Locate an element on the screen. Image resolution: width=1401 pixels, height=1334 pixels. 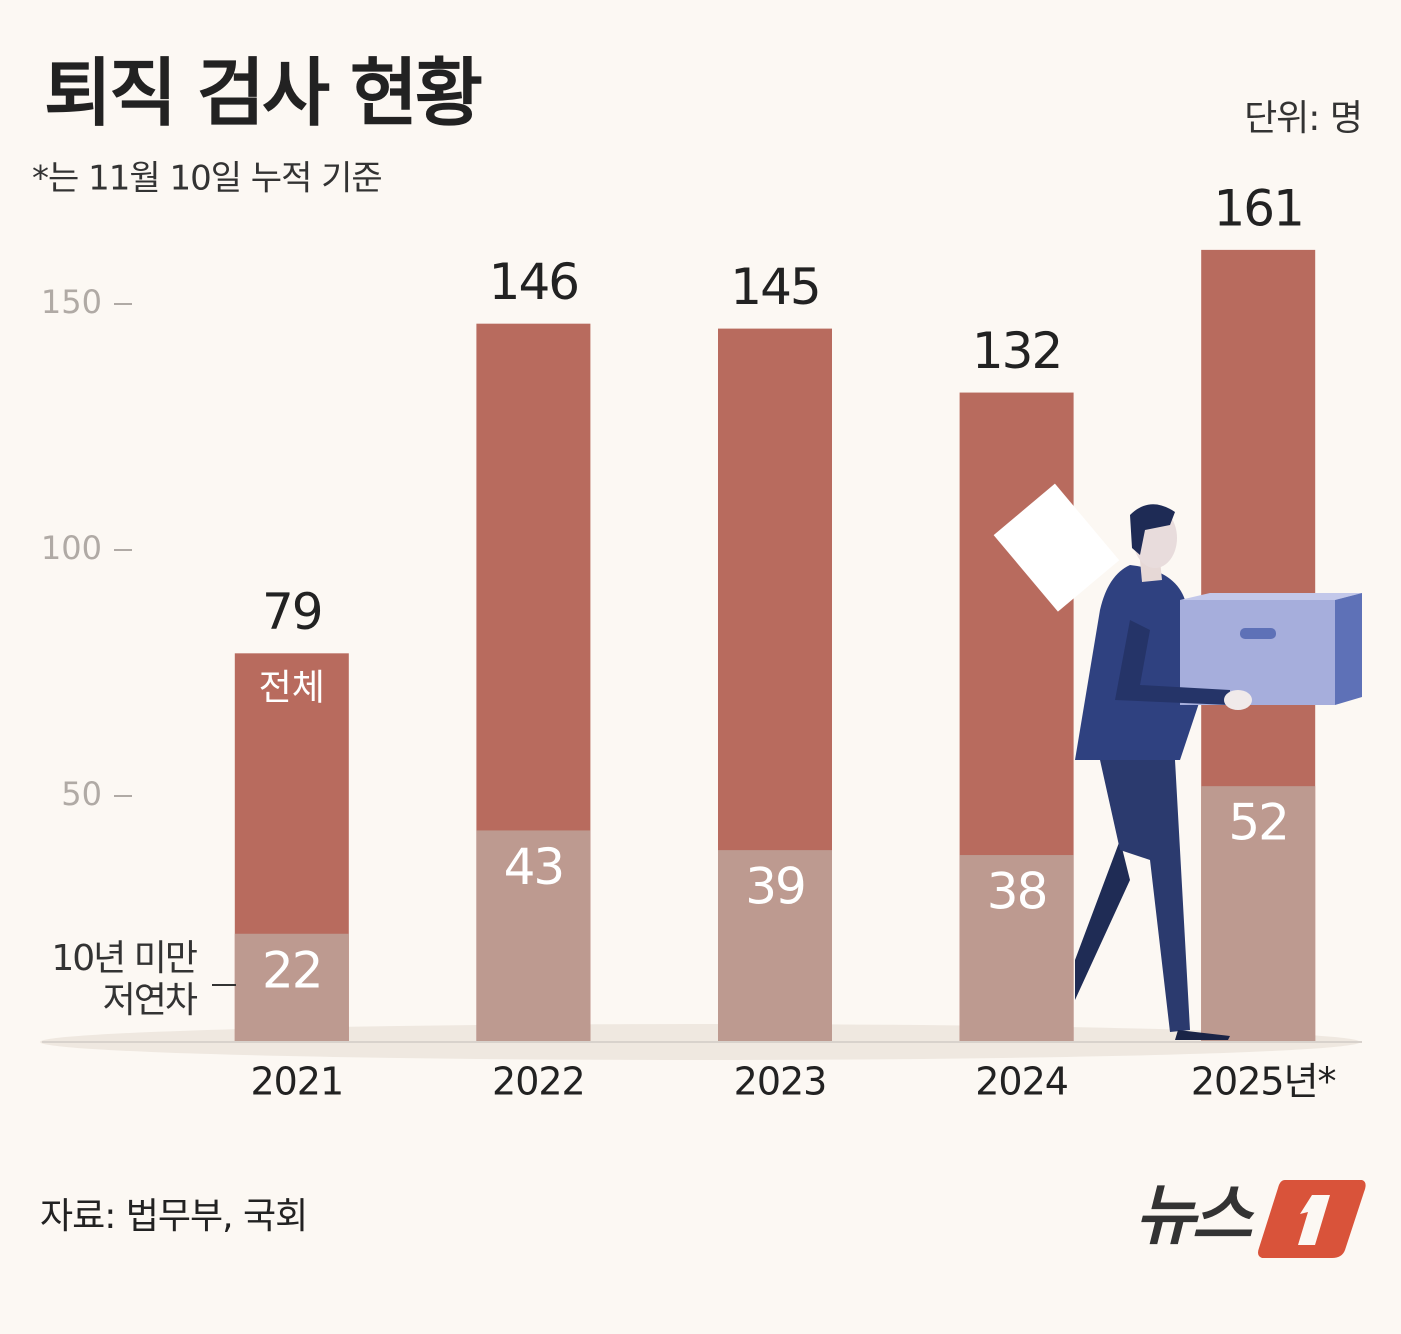
source: 자료: 법무부, 국회 is located at coordinates (173, 1216).